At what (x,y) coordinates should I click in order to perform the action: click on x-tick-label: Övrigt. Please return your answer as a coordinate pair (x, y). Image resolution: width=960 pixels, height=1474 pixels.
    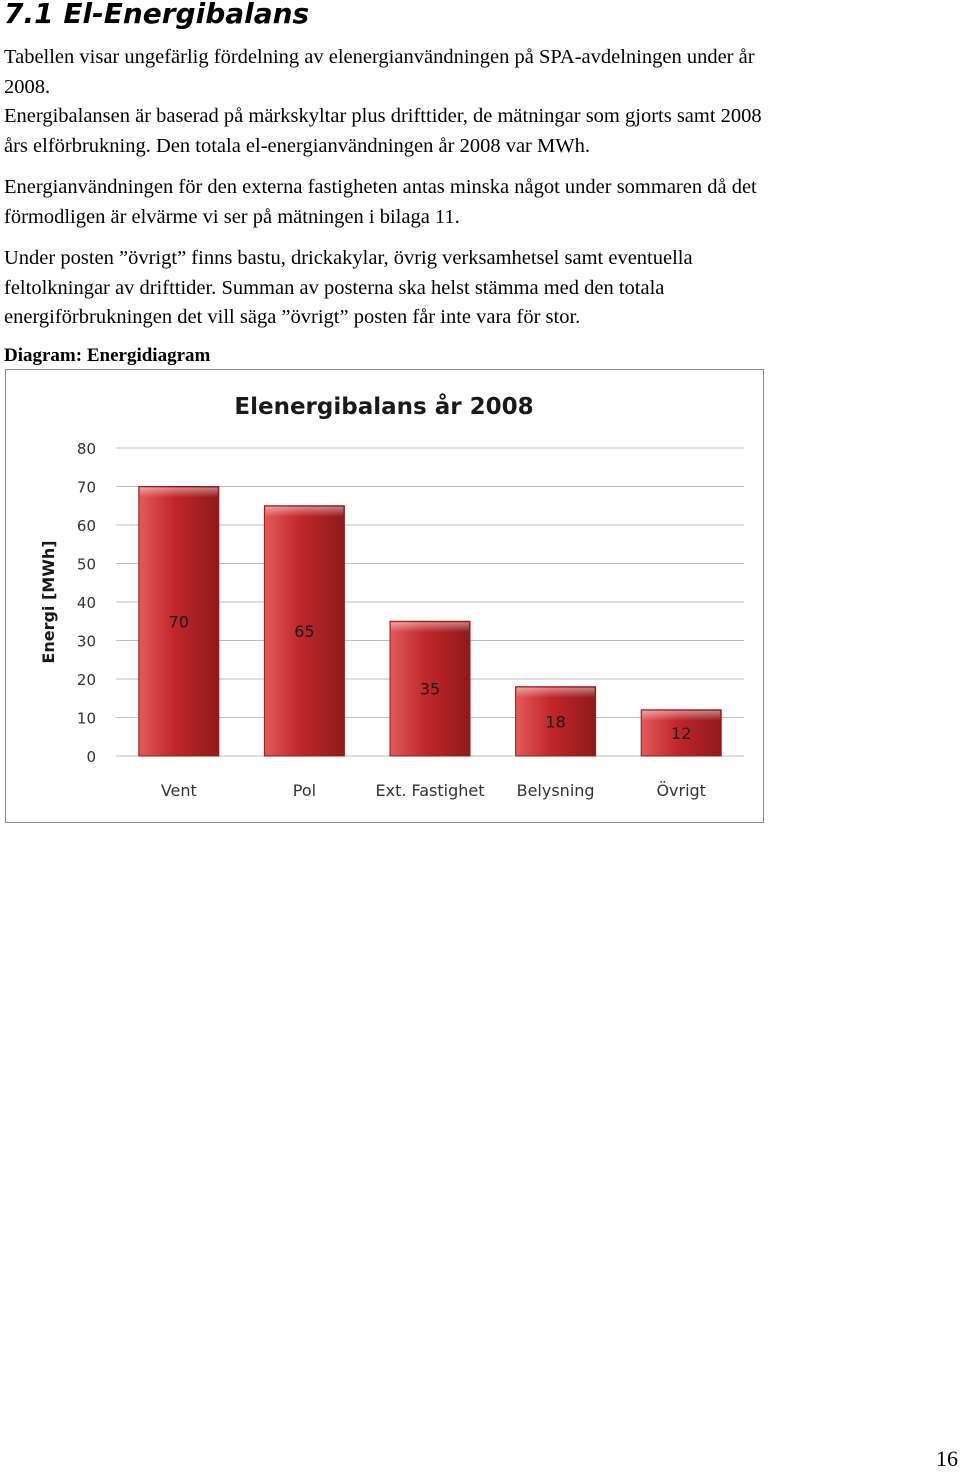
    Looking at the image, I should click on (681, 790).